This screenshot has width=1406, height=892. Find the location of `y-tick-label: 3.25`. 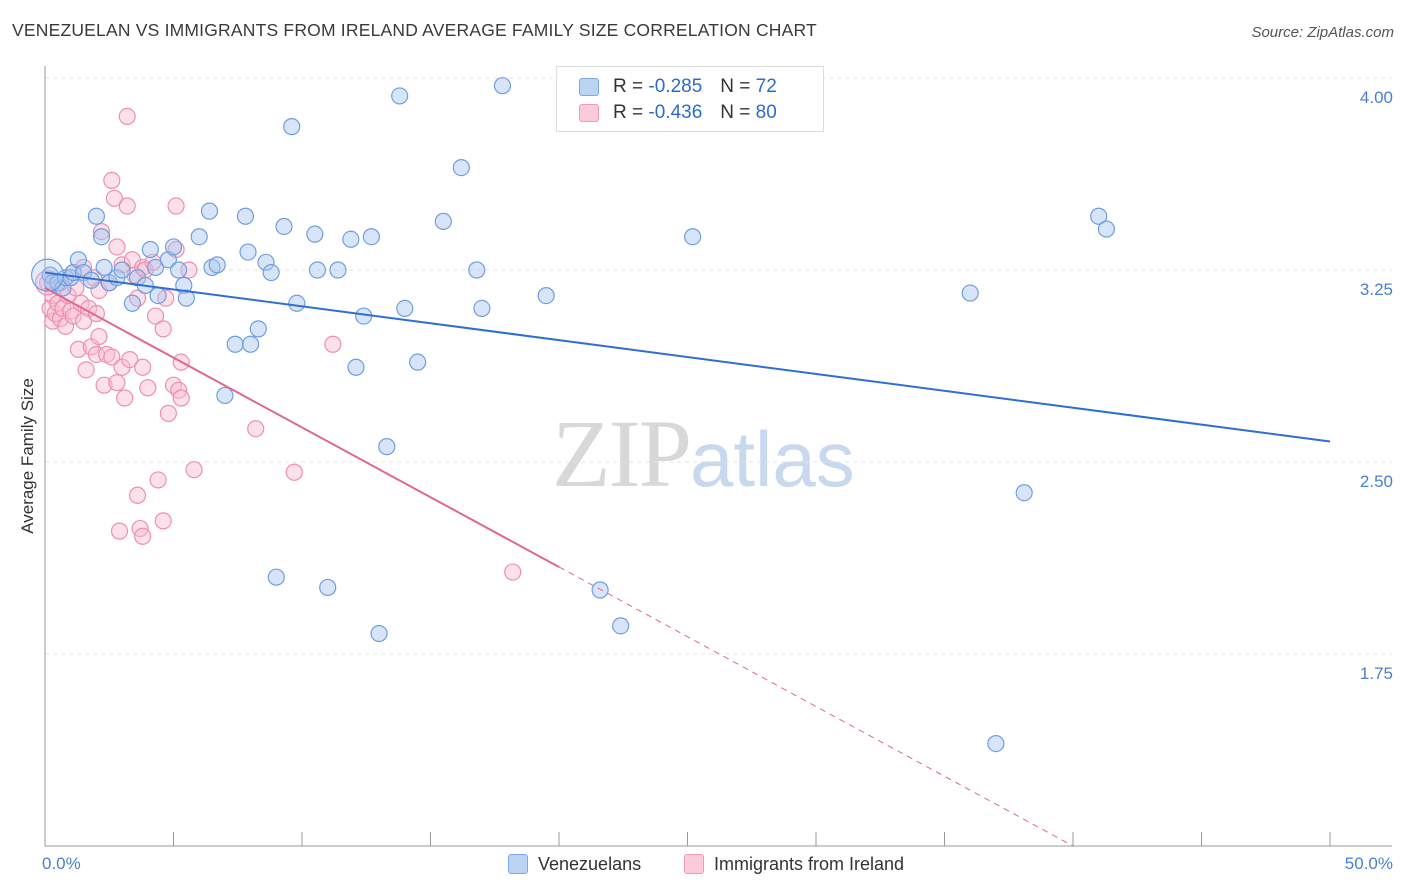

y-tick-label: 3.25 is located at coordinates (1376, 289).